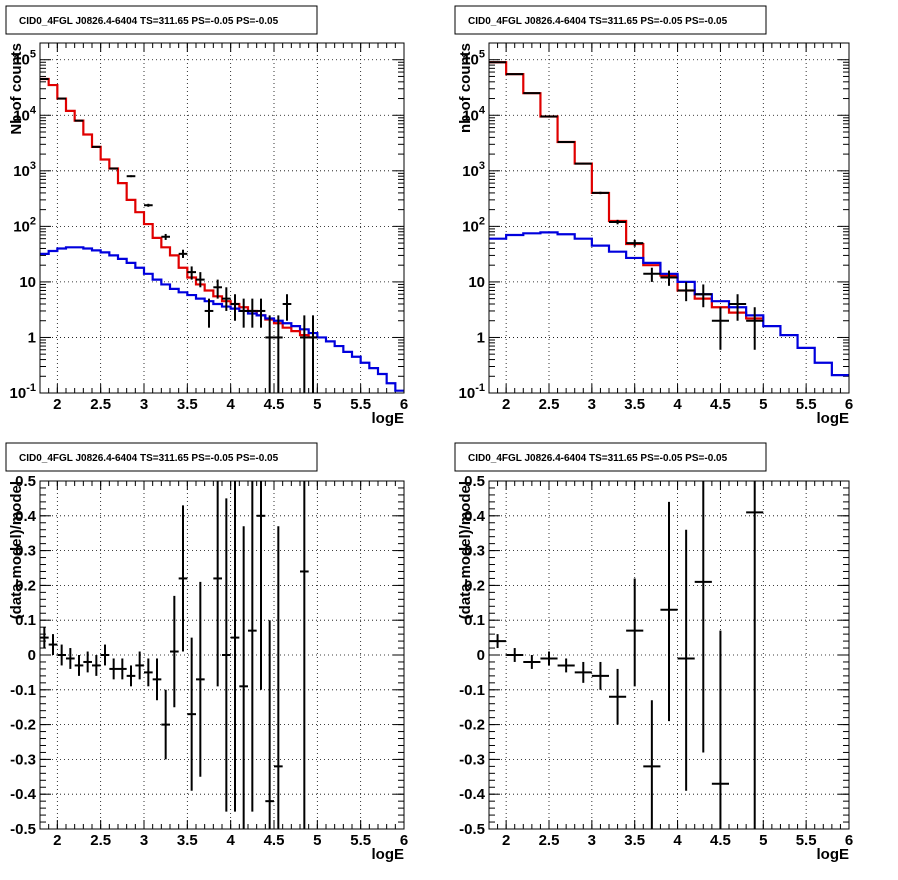 The height and width of the screenshot is (880, 898). I want to click on y-tick-label: 10⁻¹, so click(472, 392).